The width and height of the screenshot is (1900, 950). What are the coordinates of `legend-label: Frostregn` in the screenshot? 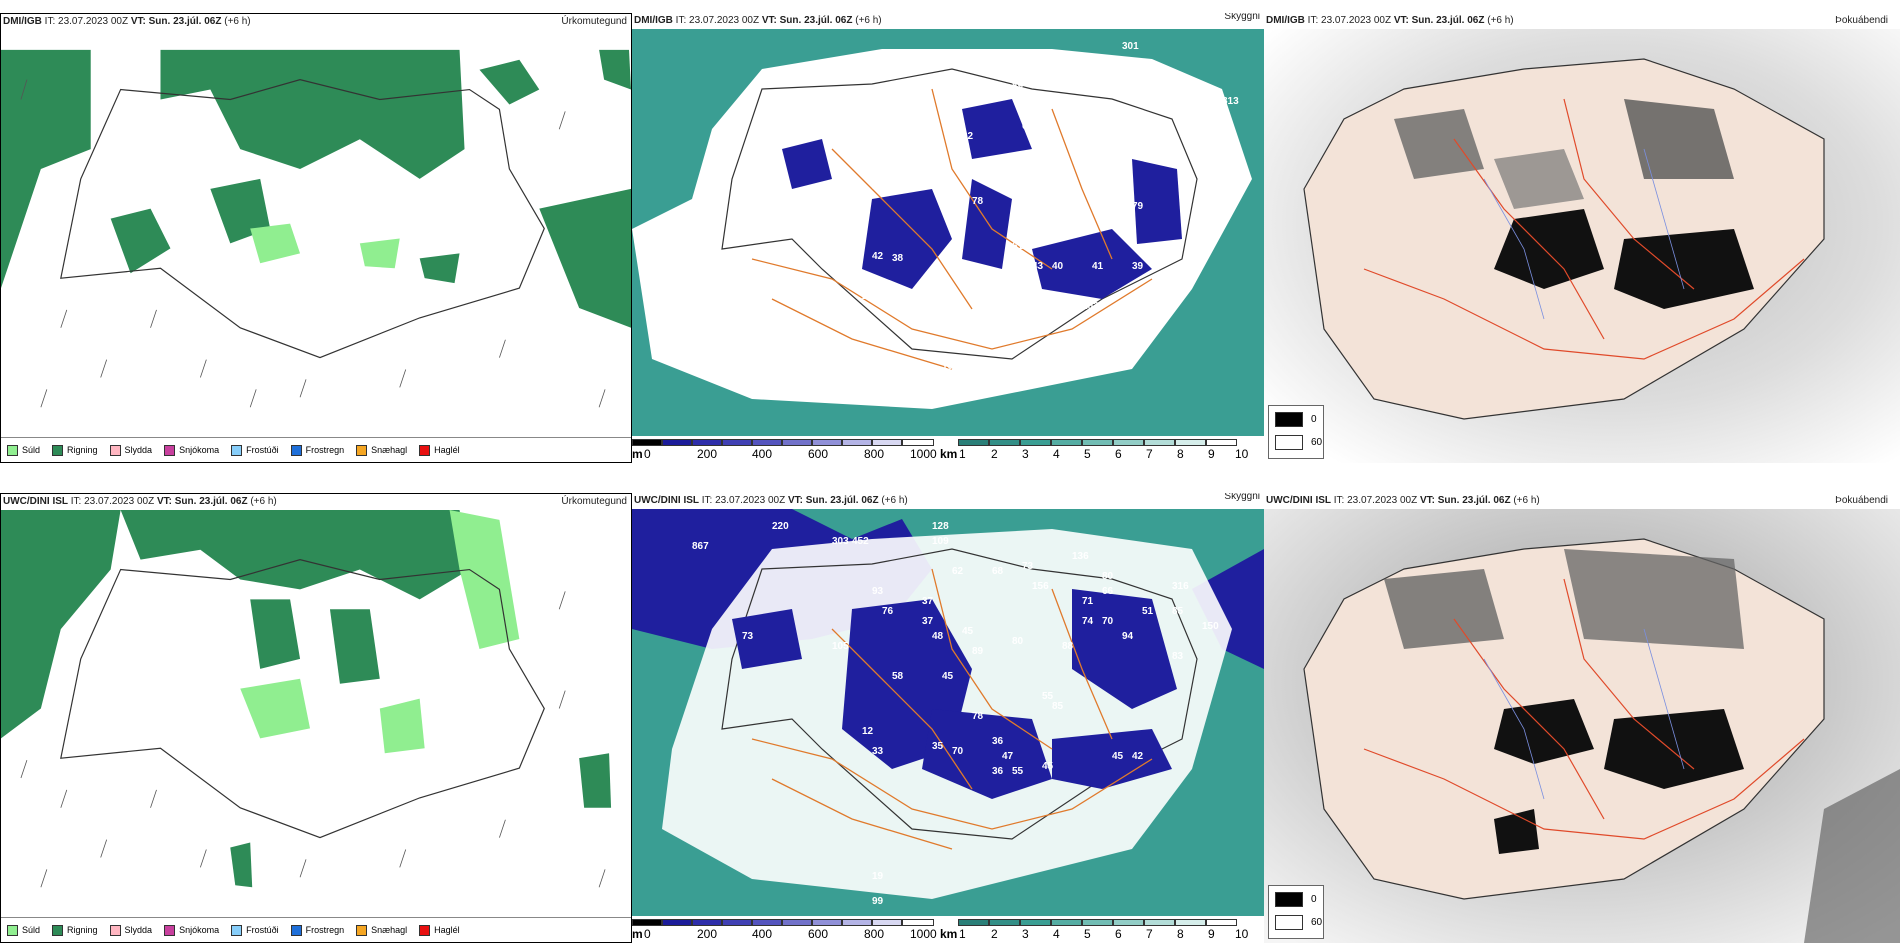 It's located at (325, 450).